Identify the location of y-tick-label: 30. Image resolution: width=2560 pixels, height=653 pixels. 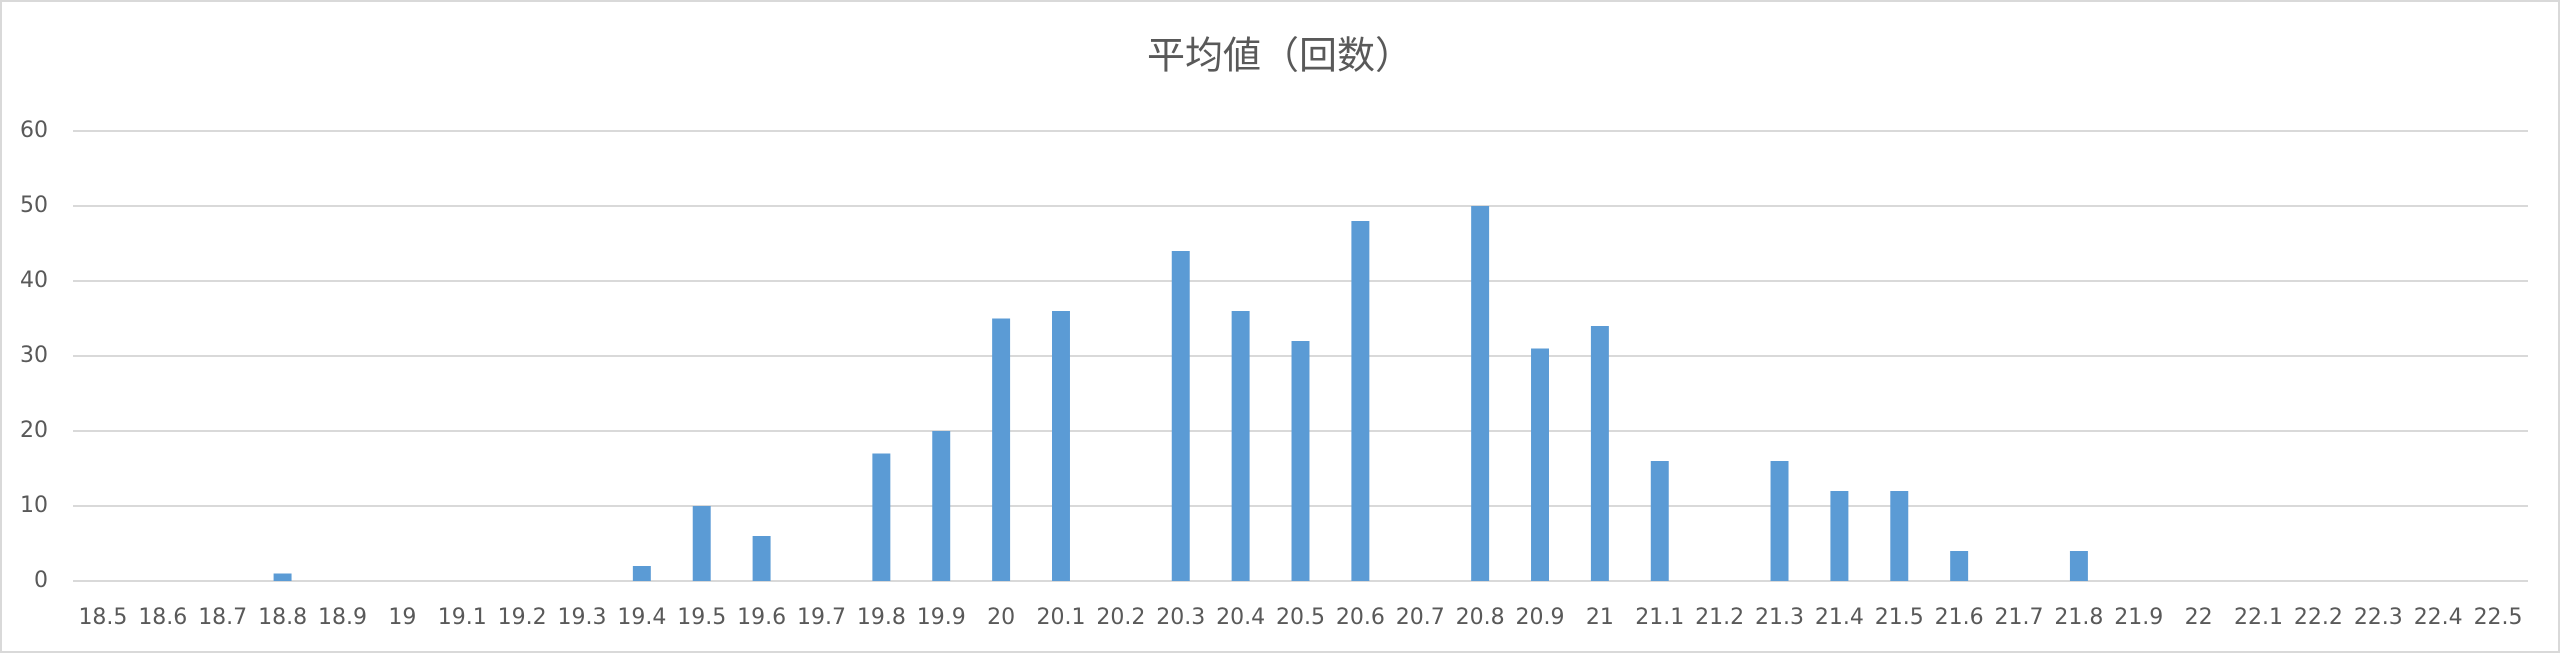
(34, 355).